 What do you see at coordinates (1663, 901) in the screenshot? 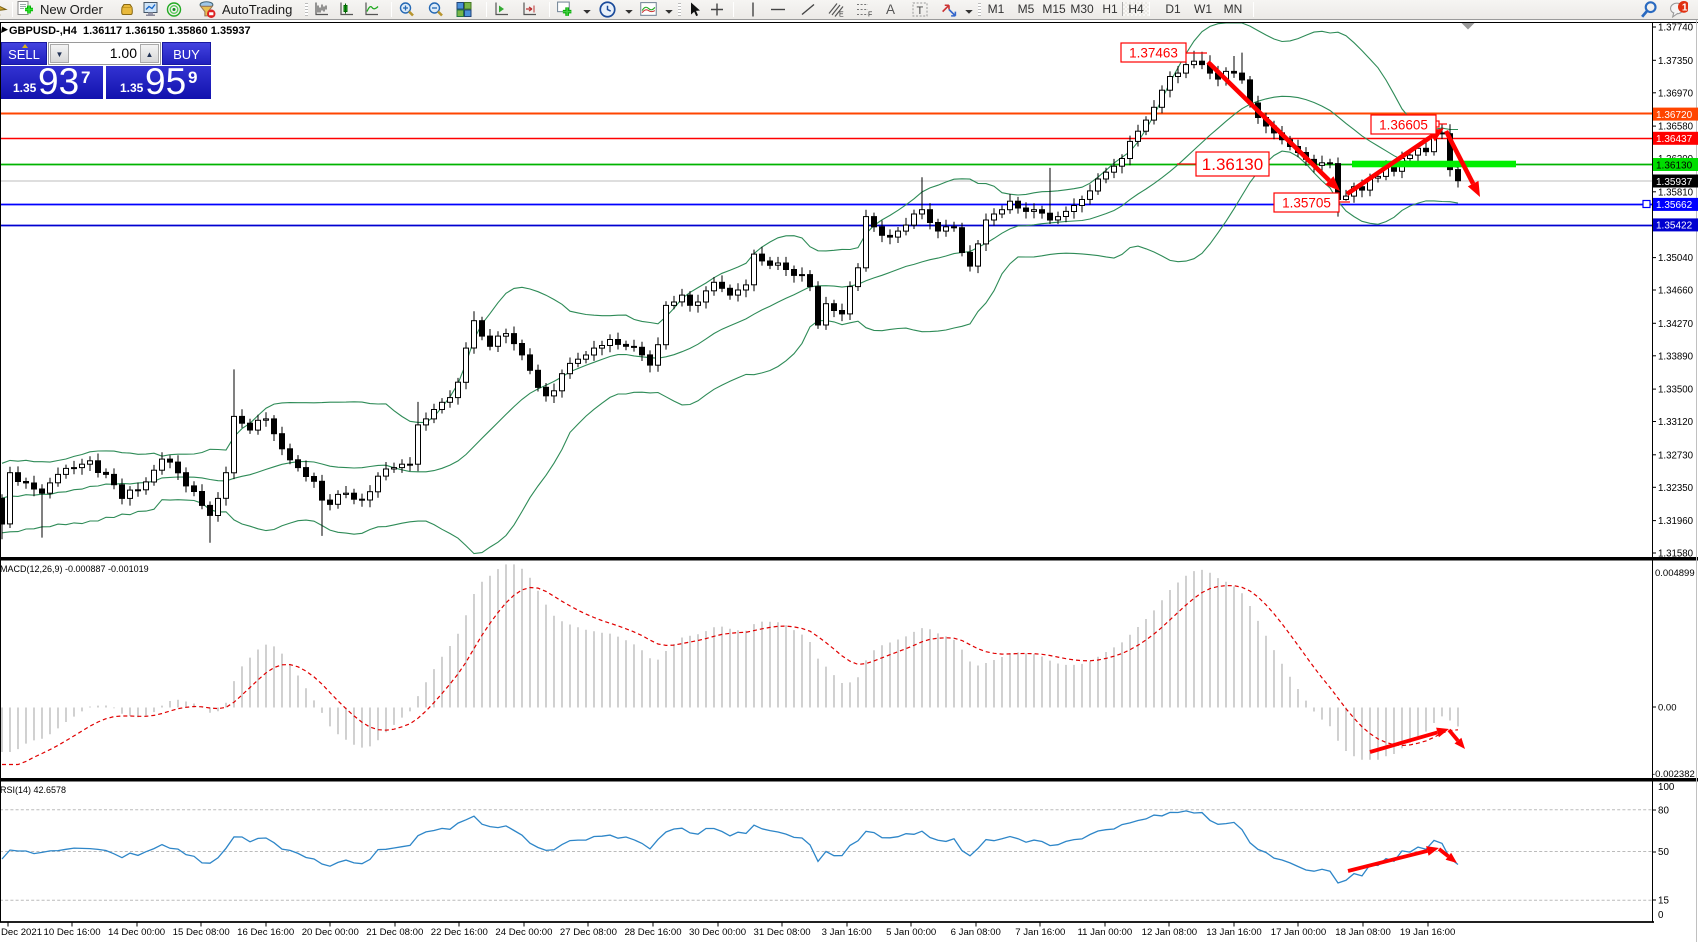
I see `svg-text: 15` at bounding box center [1663, 901].